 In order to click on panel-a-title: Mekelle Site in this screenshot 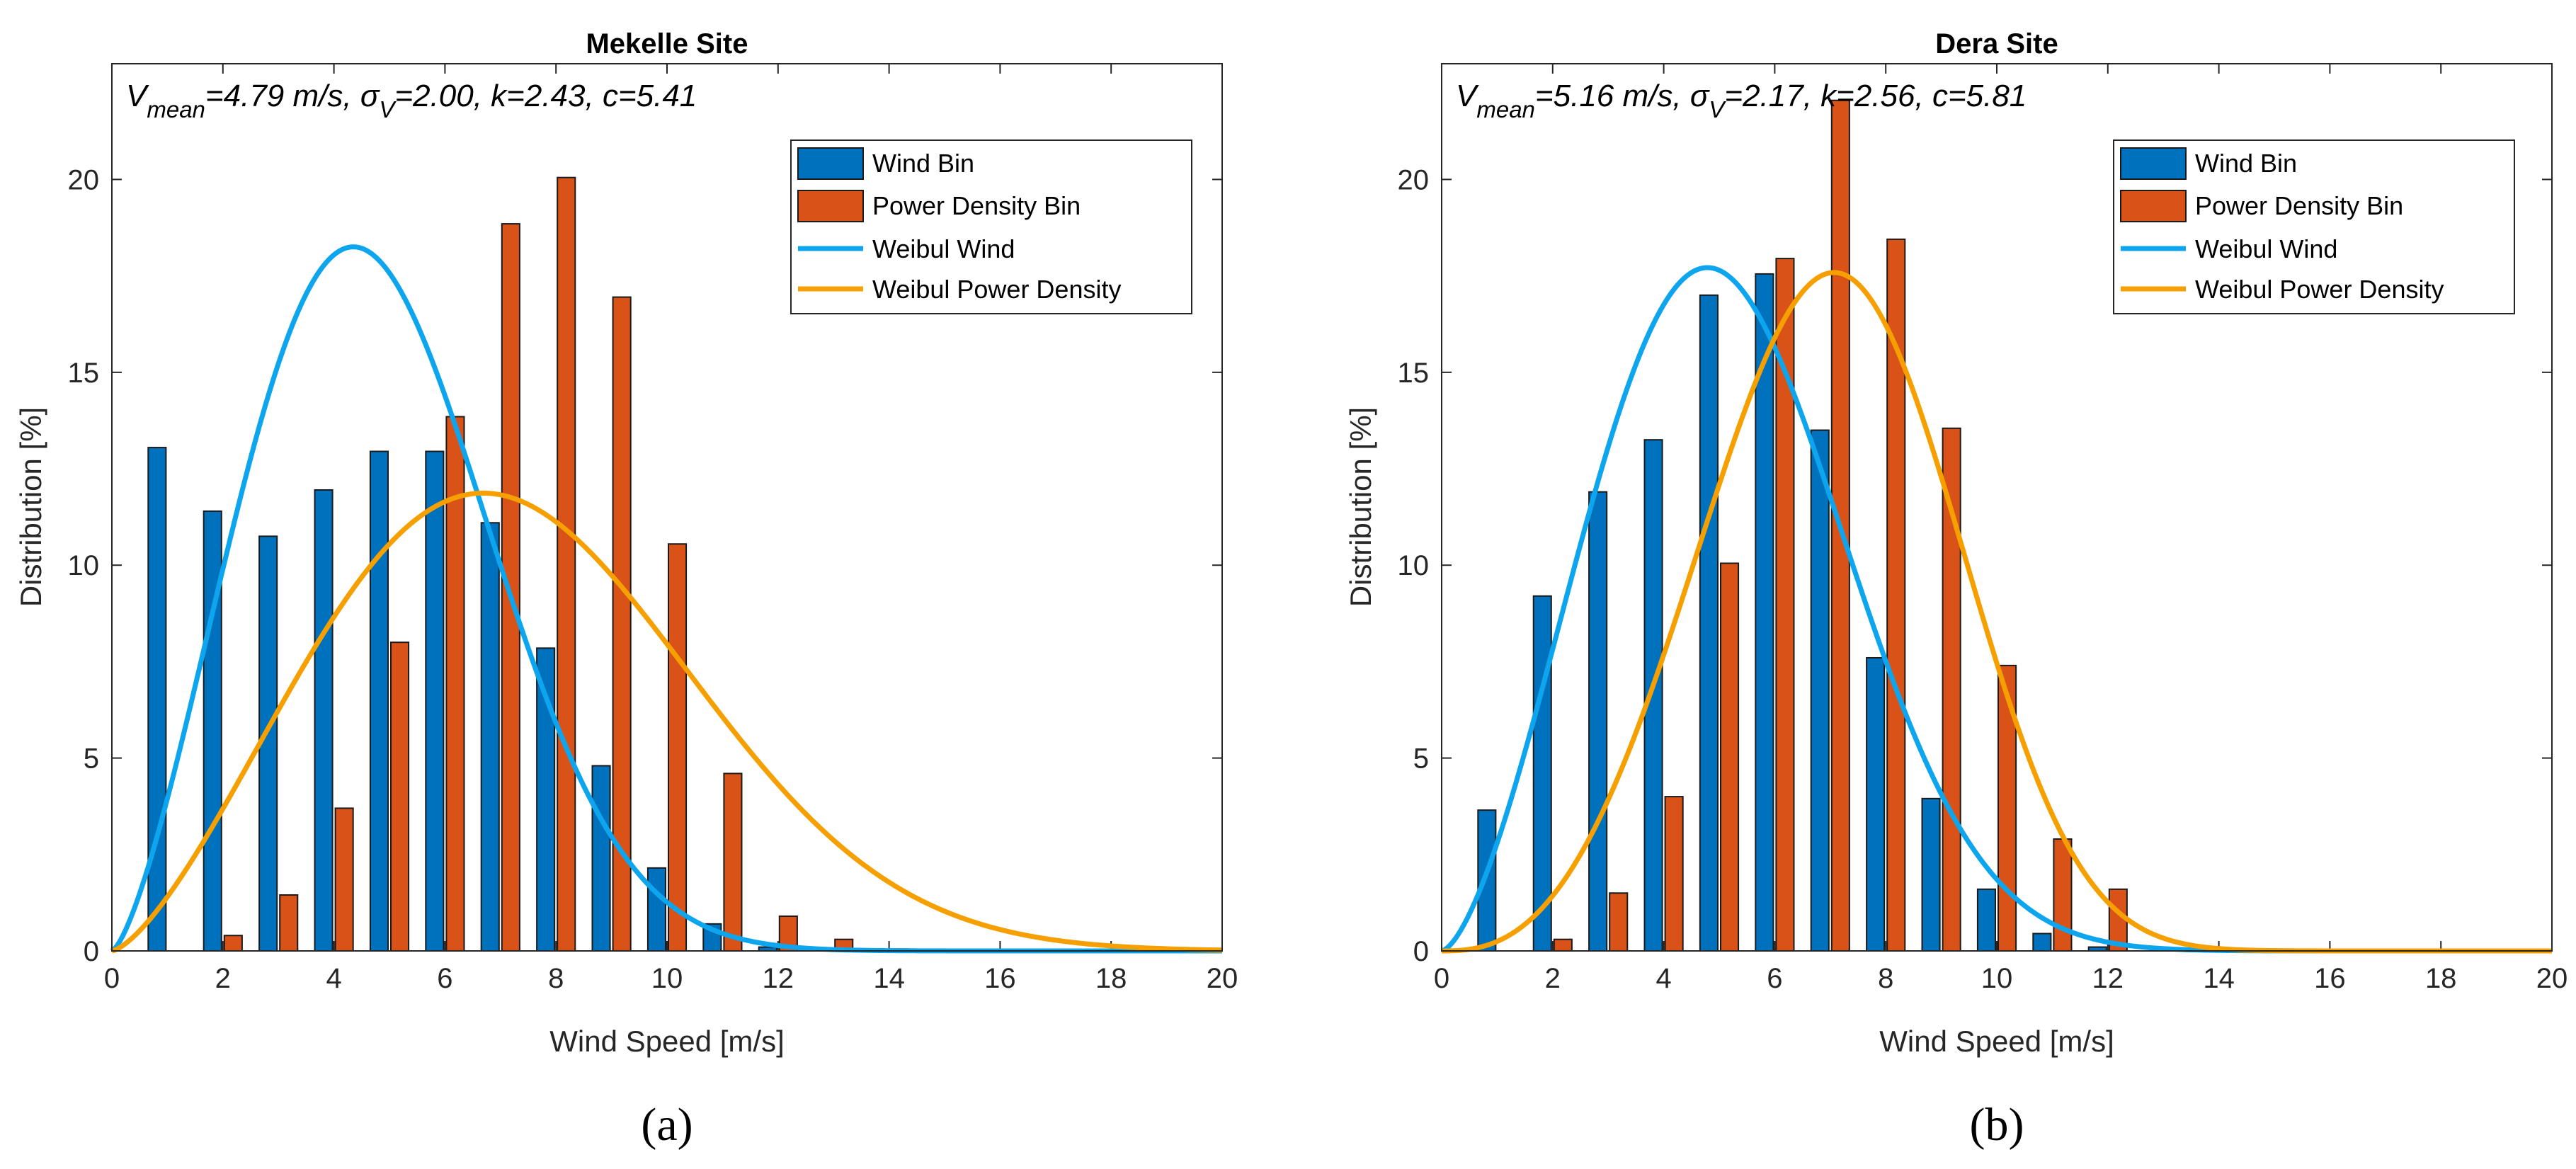, I will do `click(667, 43)`.